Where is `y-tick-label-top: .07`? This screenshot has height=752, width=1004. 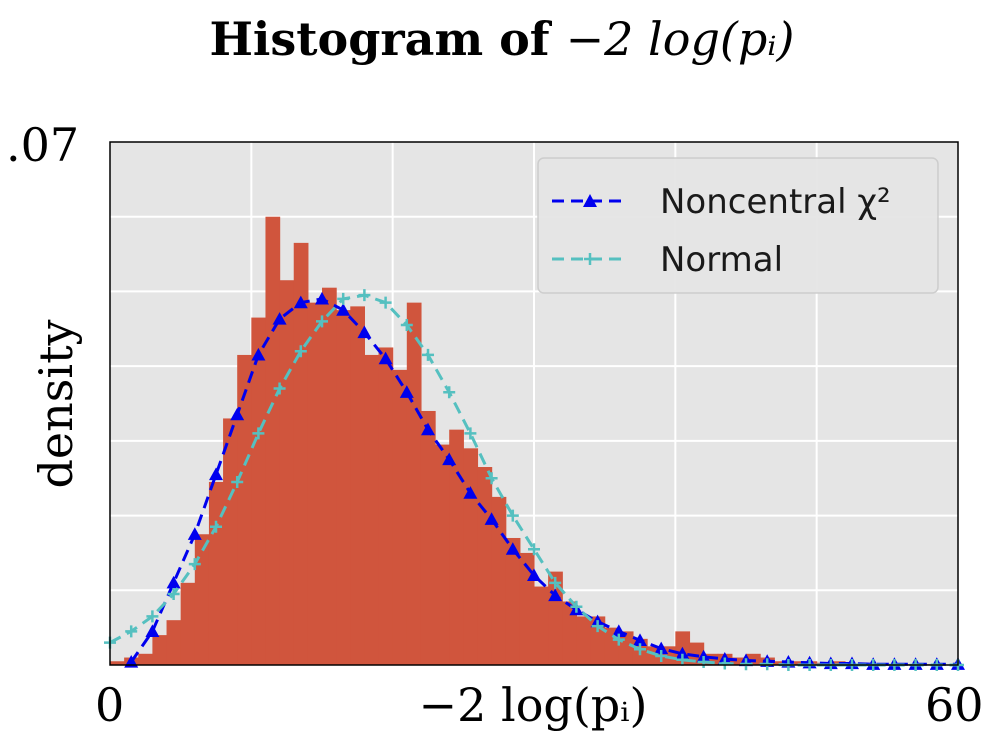
y-tick-label-top: .07 is located at coordinates (43, 145).